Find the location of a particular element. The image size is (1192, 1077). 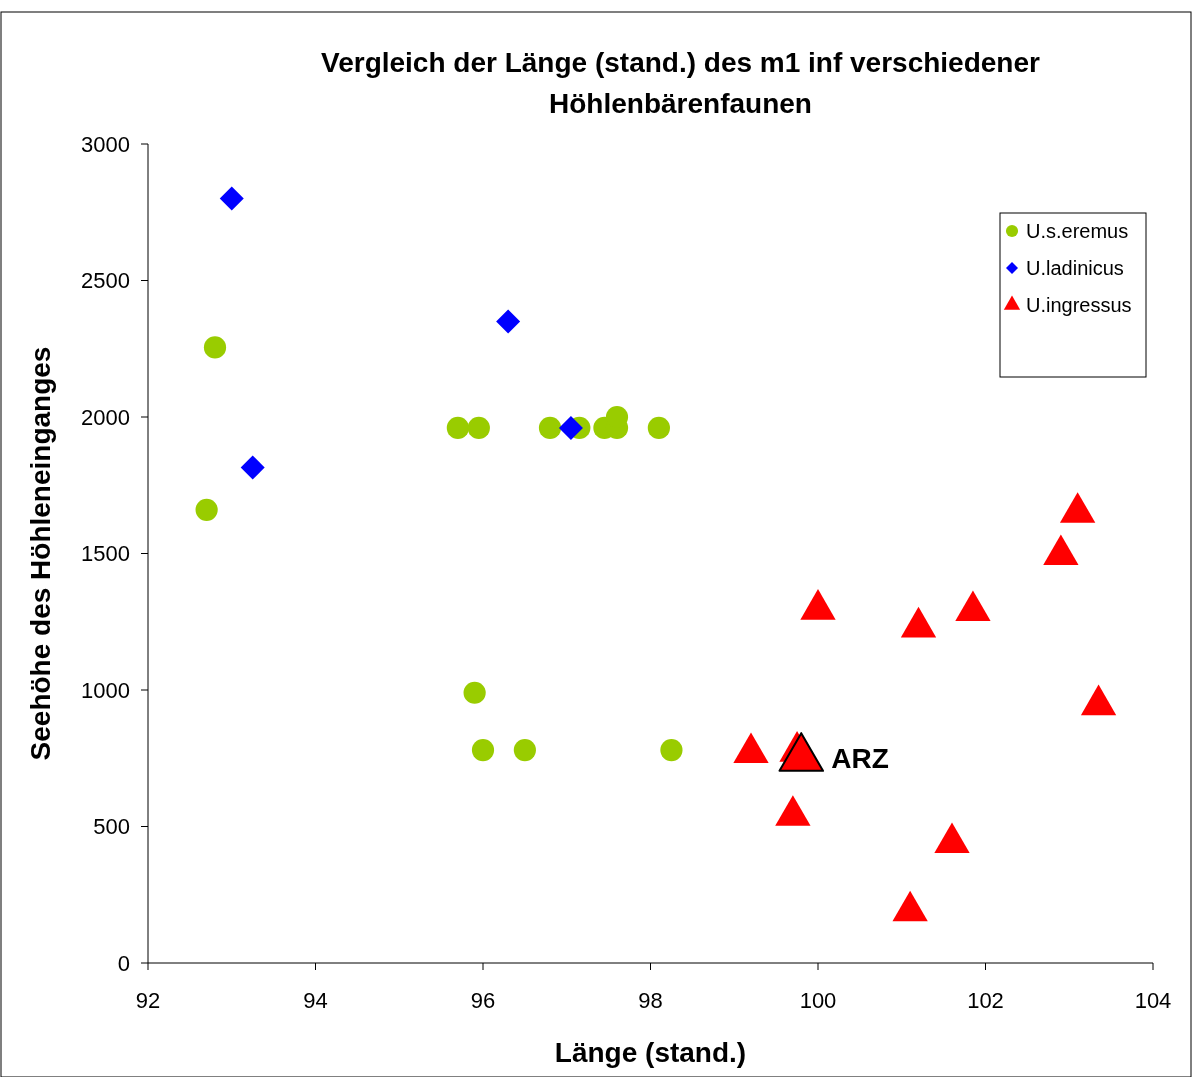

legend-label: U.ingressus is located at coordinates (1079, 305).